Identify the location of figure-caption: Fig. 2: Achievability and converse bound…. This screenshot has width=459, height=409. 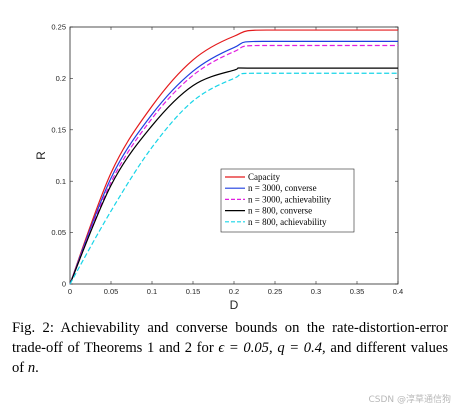
(230, 348).